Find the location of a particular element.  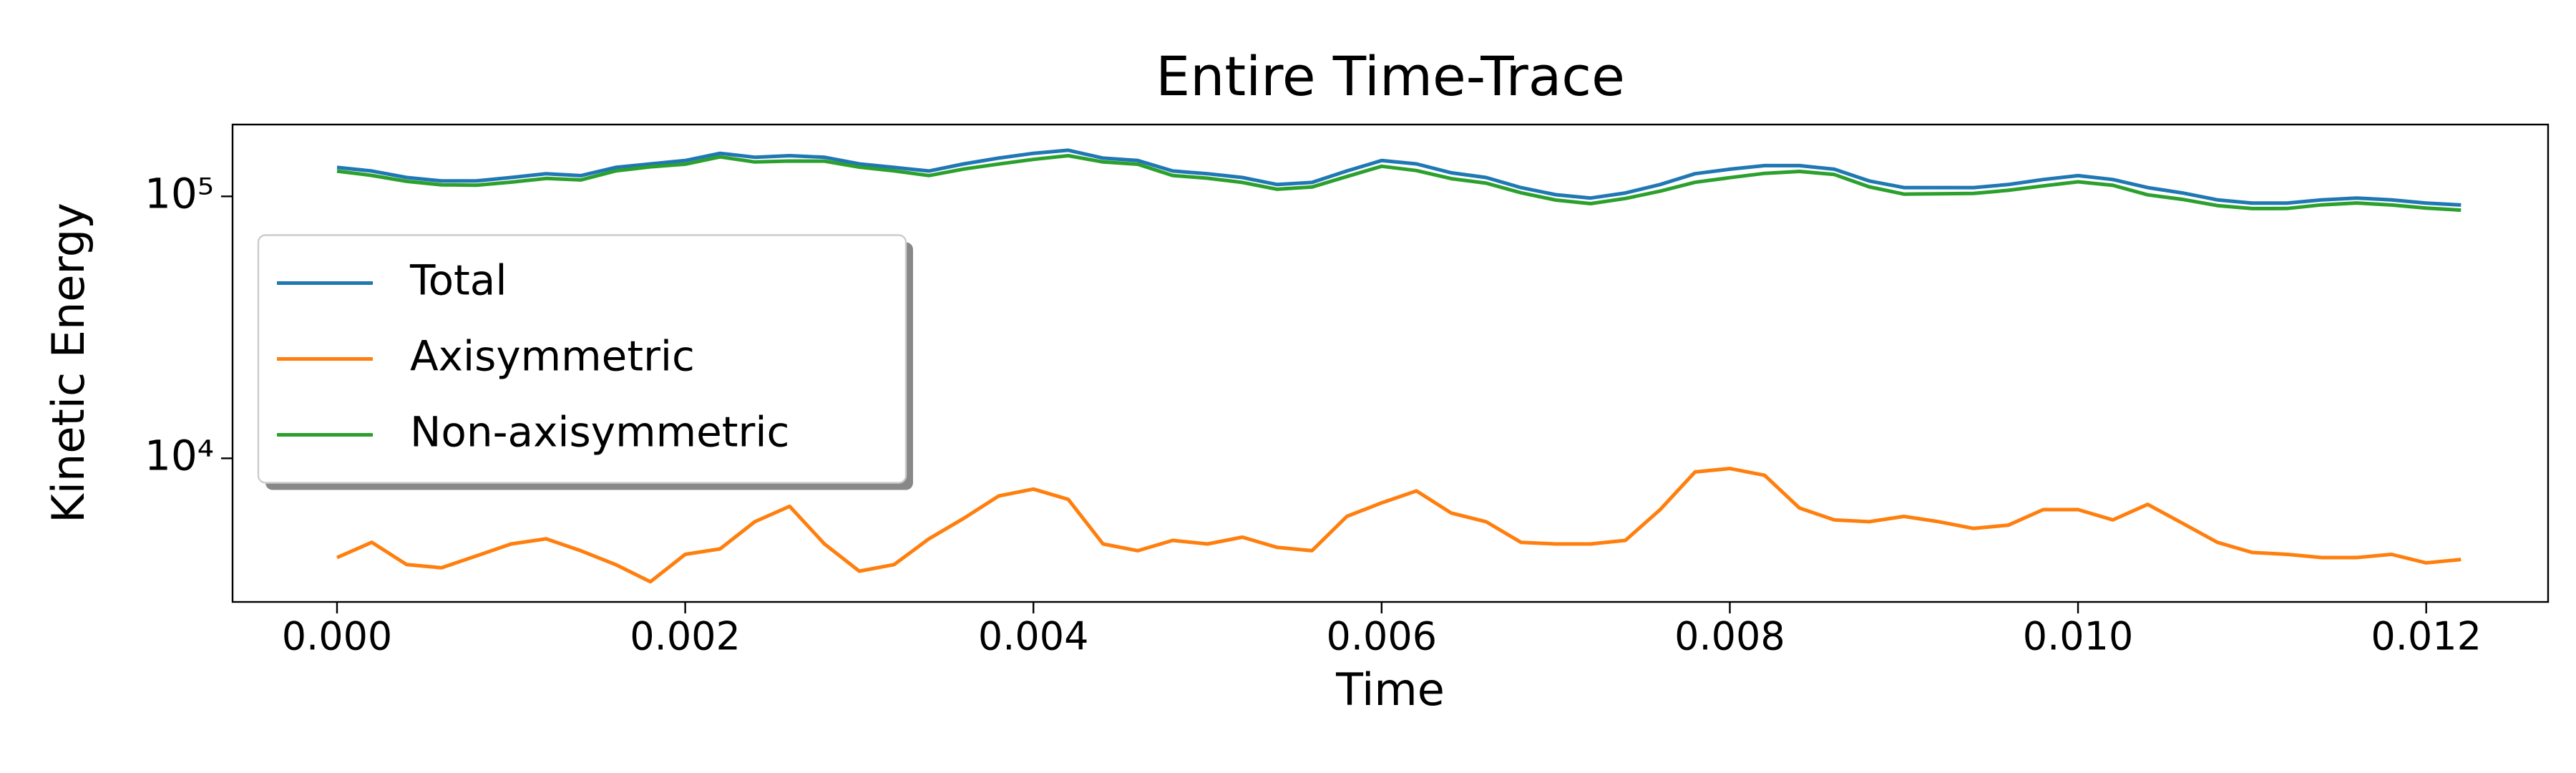

x-axis-label: Time is located at coordinates (1390, 689).